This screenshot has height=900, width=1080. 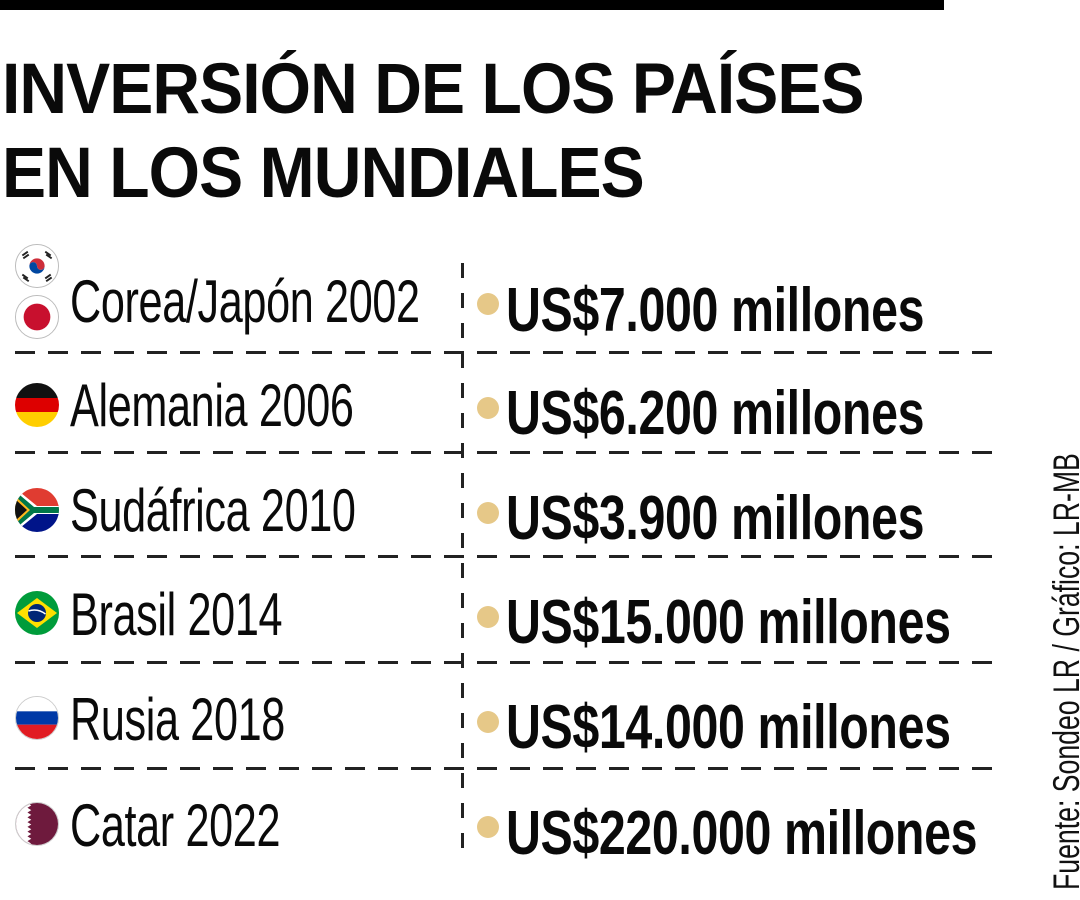 What do you see at coordinates (715, 518) in the screenshot?
I see `investment-value: US$3.900 millones` at bounding box center [715, 518].